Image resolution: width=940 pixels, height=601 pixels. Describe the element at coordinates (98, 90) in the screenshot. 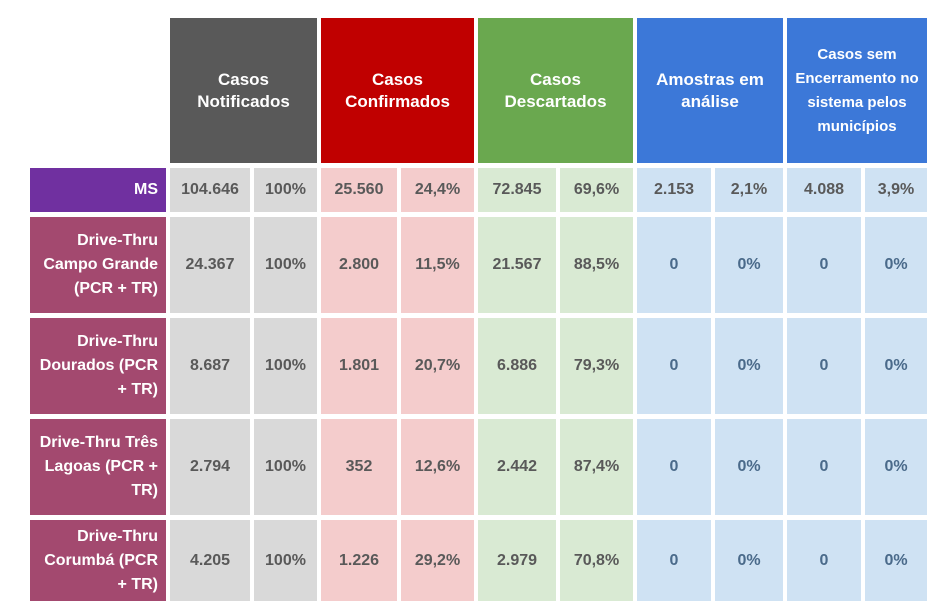

I see `corner-blank` at that location.